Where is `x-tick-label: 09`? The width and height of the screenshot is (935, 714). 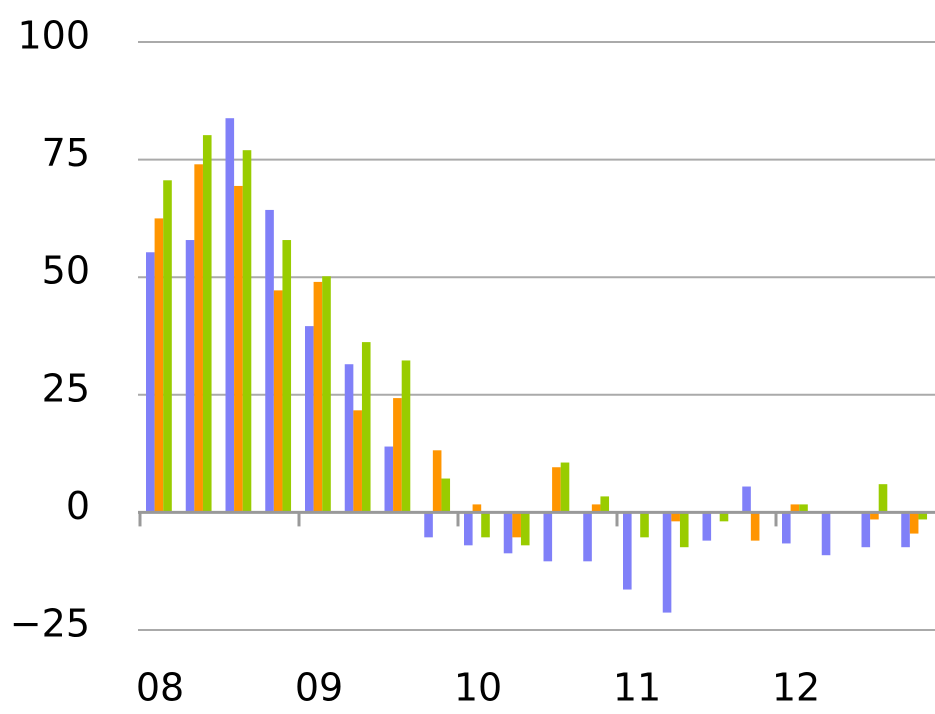
x-tick-label: 09 is located at coordinates (319, 688).